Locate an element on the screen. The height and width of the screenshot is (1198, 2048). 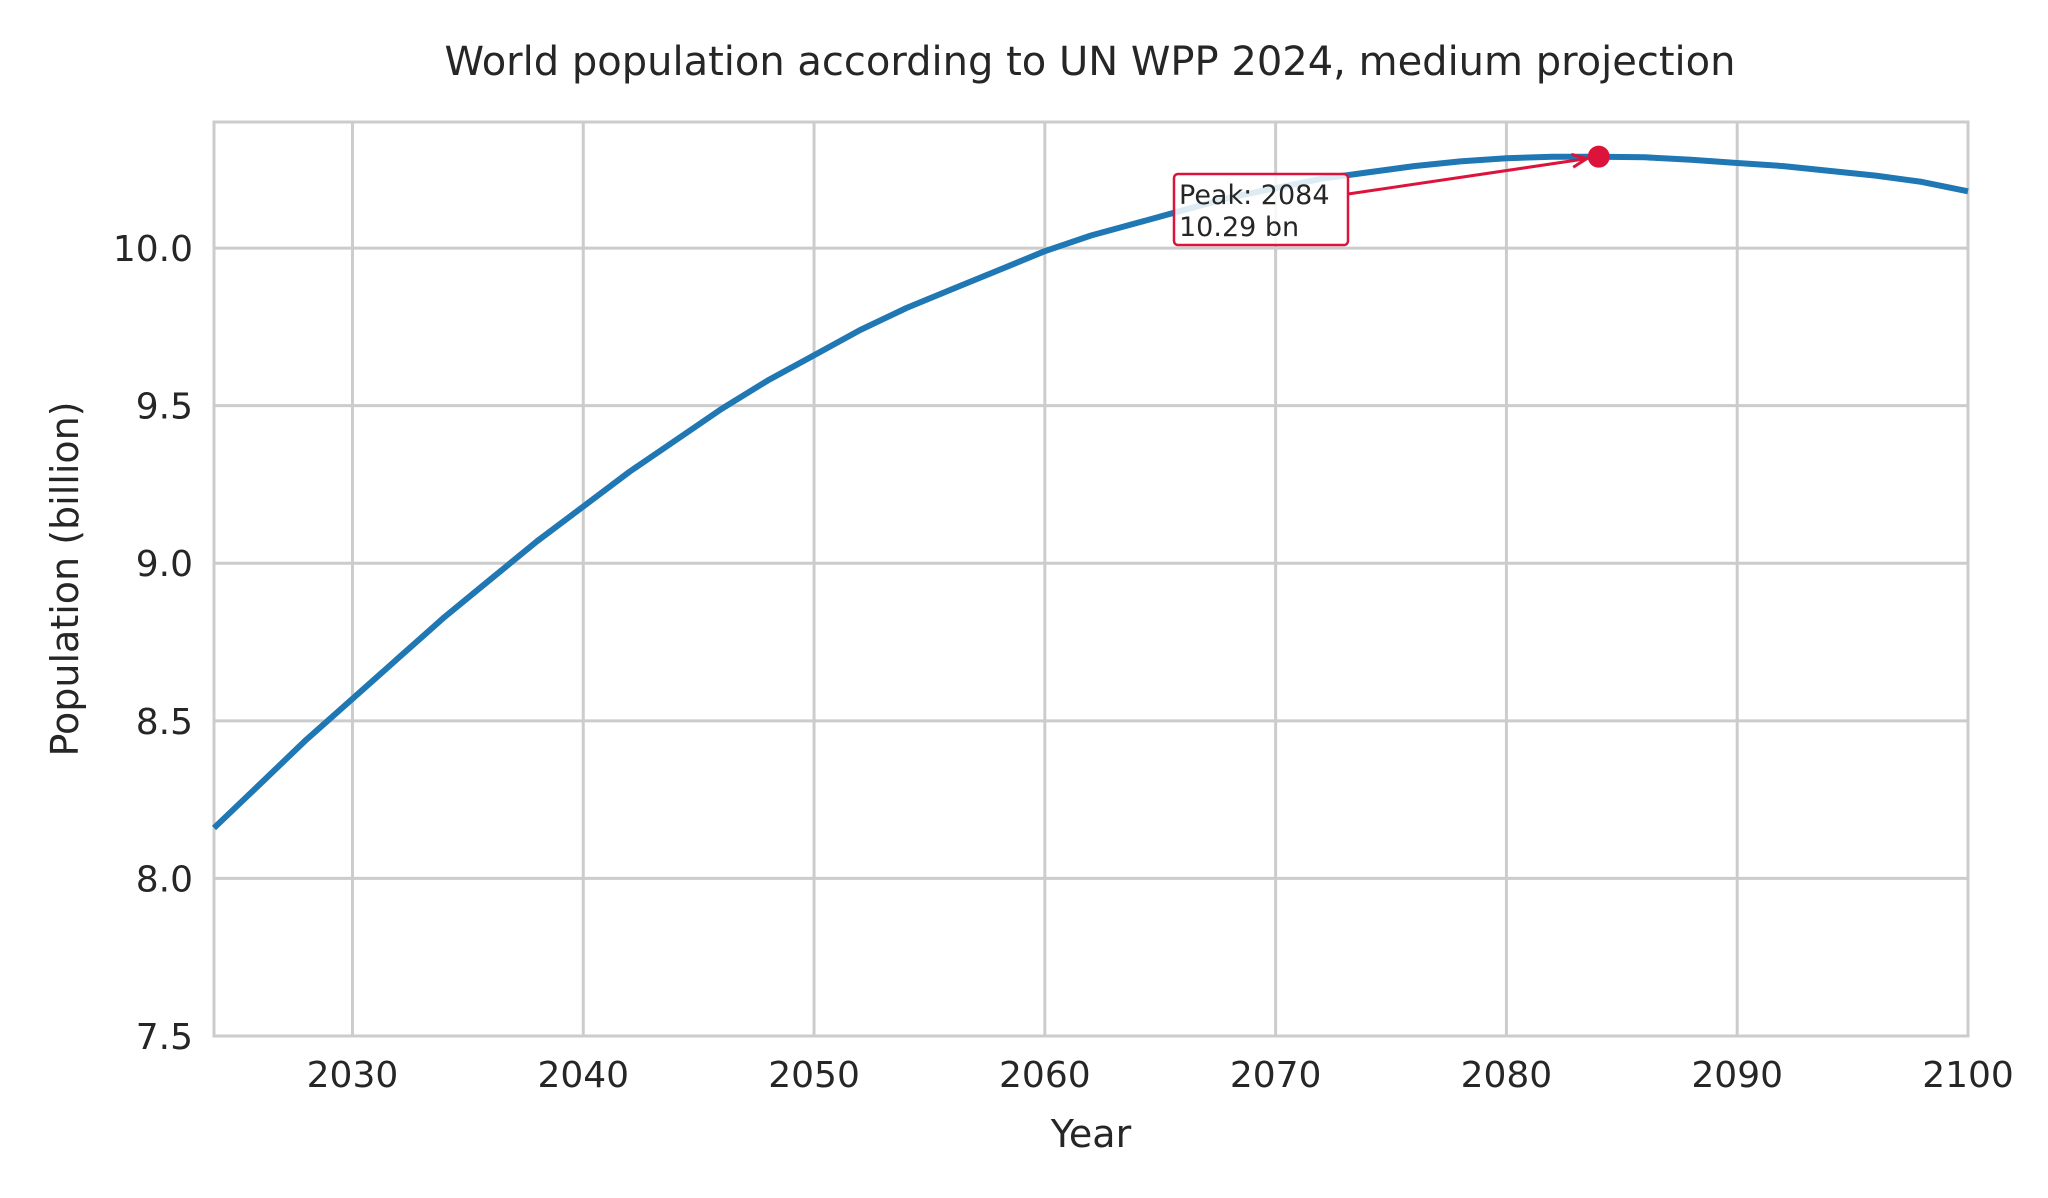
peak-arrow is located at coordinates (1467, 176).